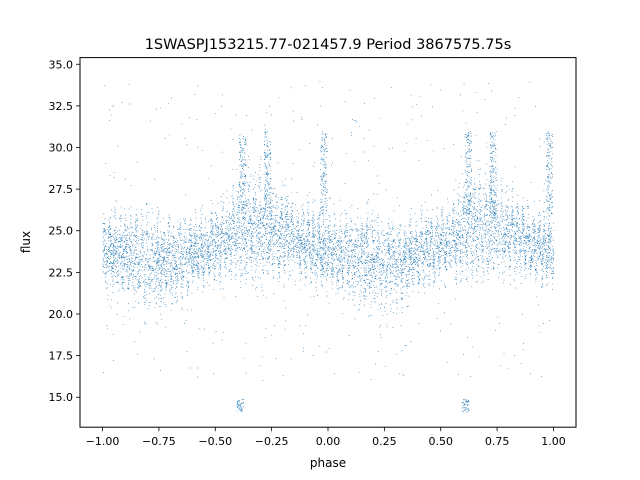  What do you see at coordinates (61, 148) in the screenshot?
I see `y-tick-label: 30.0` at bounding box center [61, 148].